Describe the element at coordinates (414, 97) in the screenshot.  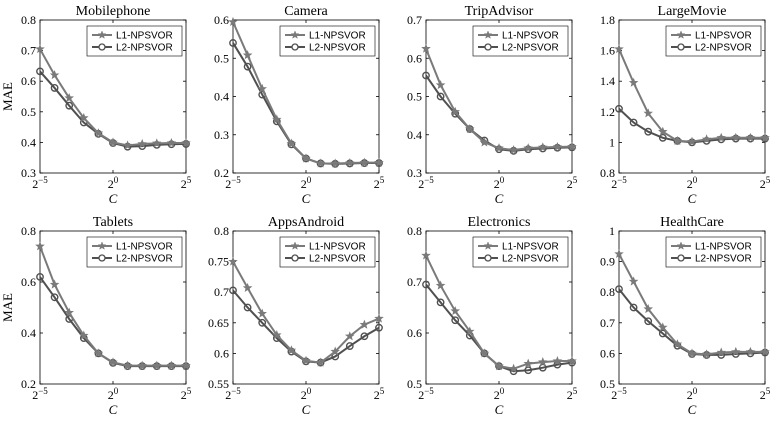
I see `y-tick-label: 0.5` at that location.